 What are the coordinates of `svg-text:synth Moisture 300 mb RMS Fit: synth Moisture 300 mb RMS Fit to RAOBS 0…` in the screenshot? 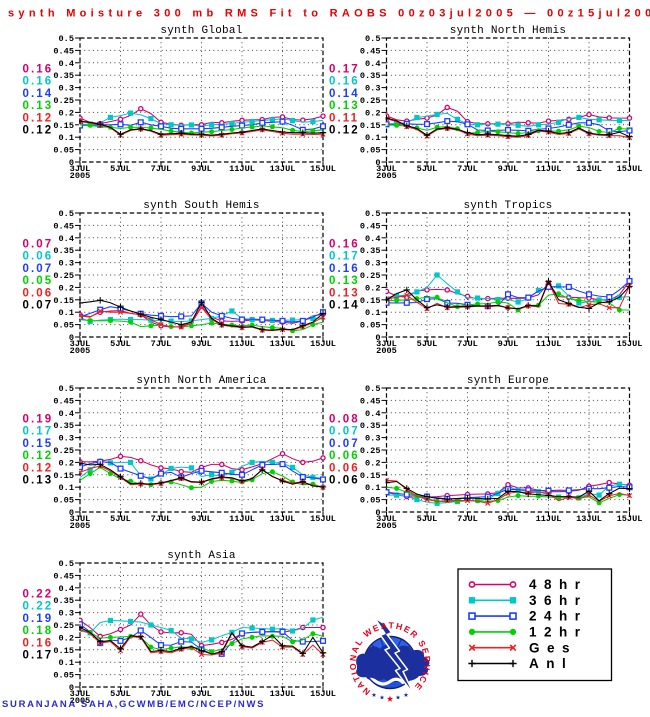 It's located at (329, 14).